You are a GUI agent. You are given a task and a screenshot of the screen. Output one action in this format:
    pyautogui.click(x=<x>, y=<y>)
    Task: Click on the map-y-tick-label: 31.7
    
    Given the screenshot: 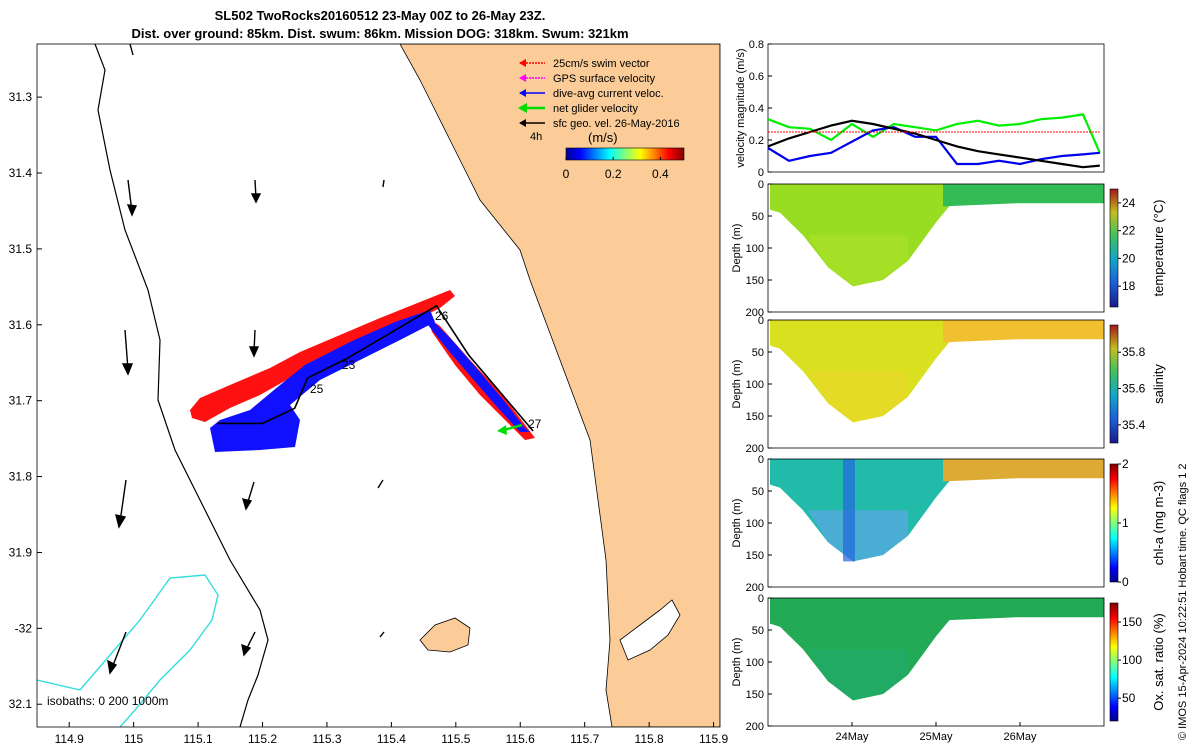 What is the action you would take?
    pyautogui.click(x=21, y=401)
    